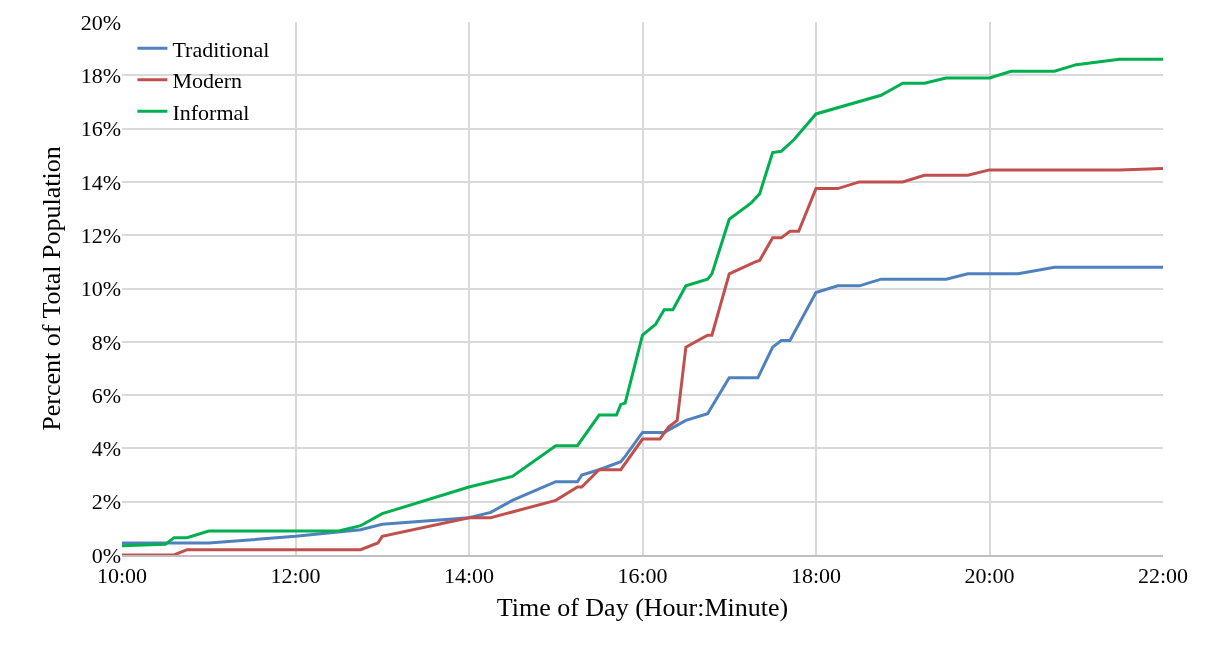 This screenshot has width=1207, height=645. I want to click on y-tick-label: 20%, so click(100, 22).